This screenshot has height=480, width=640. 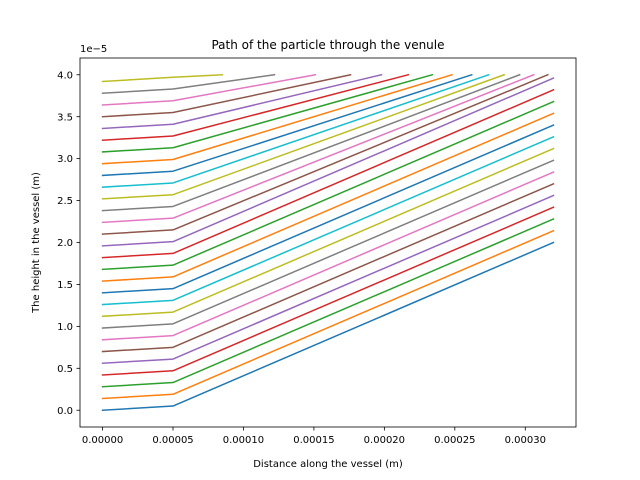 What do you see at coordinates (313, 440) in the screenshot?
I see `x-tick-label: 0.00015` at bounding box center [313, 440].